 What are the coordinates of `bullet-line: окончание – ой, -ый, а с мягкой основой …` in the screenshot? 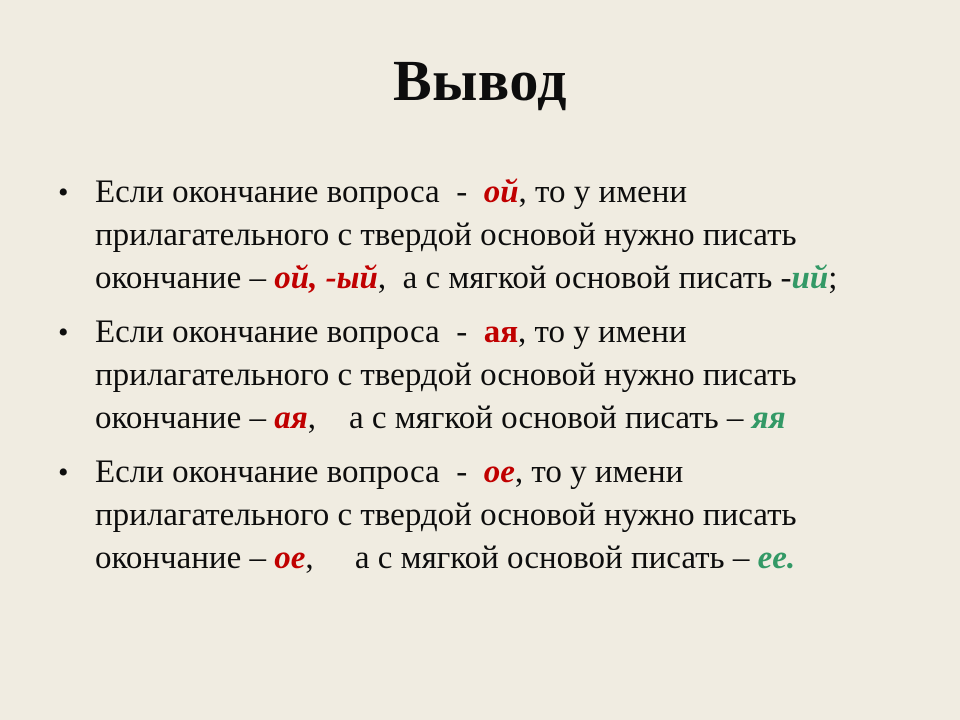 It's located at (512, 278).